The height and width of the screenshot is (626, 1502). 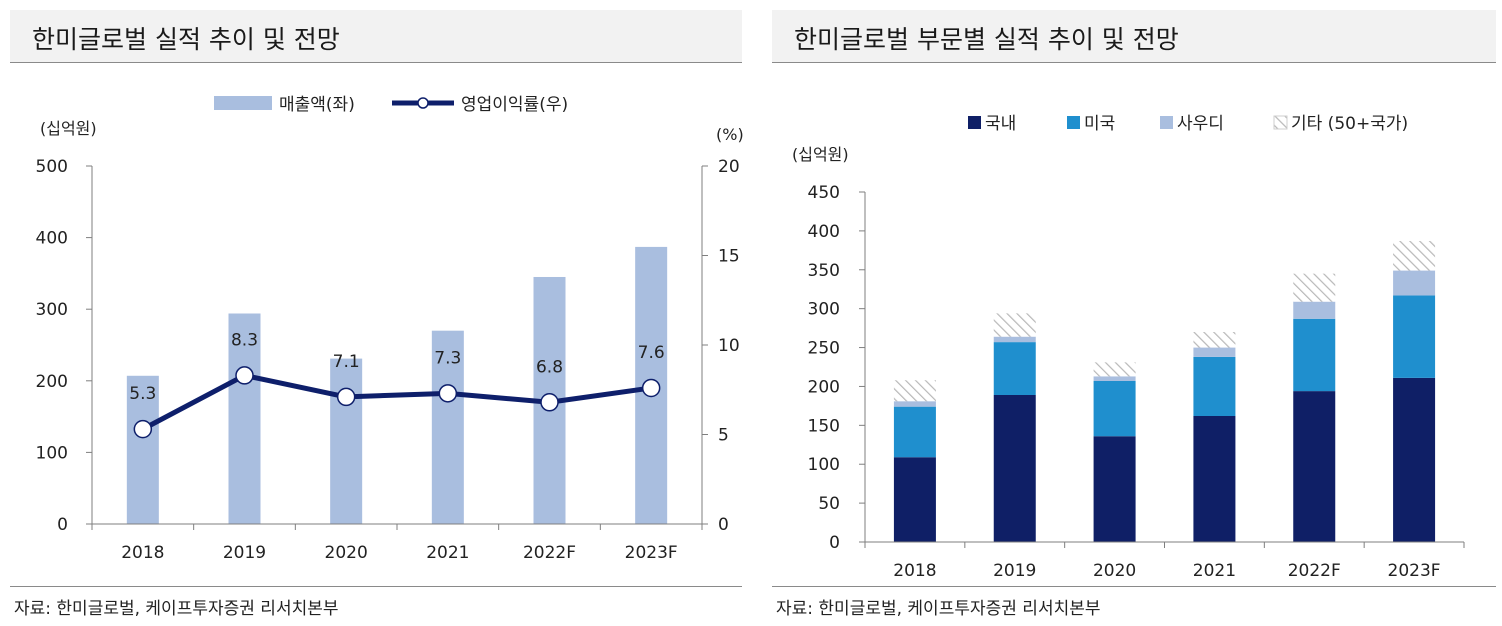 What do you see at coordinates (447, 358) in the screenshot?
I see `data-label: 7.3` at bounding box center [447, 358].